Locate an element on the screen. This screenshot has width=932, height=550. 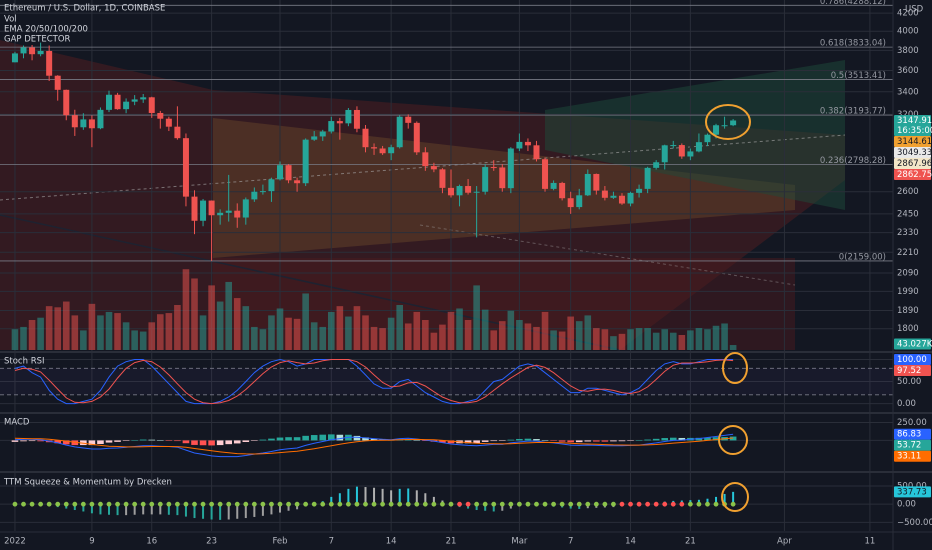
x-tick-label: 16 is located at coordinates (151, 542).